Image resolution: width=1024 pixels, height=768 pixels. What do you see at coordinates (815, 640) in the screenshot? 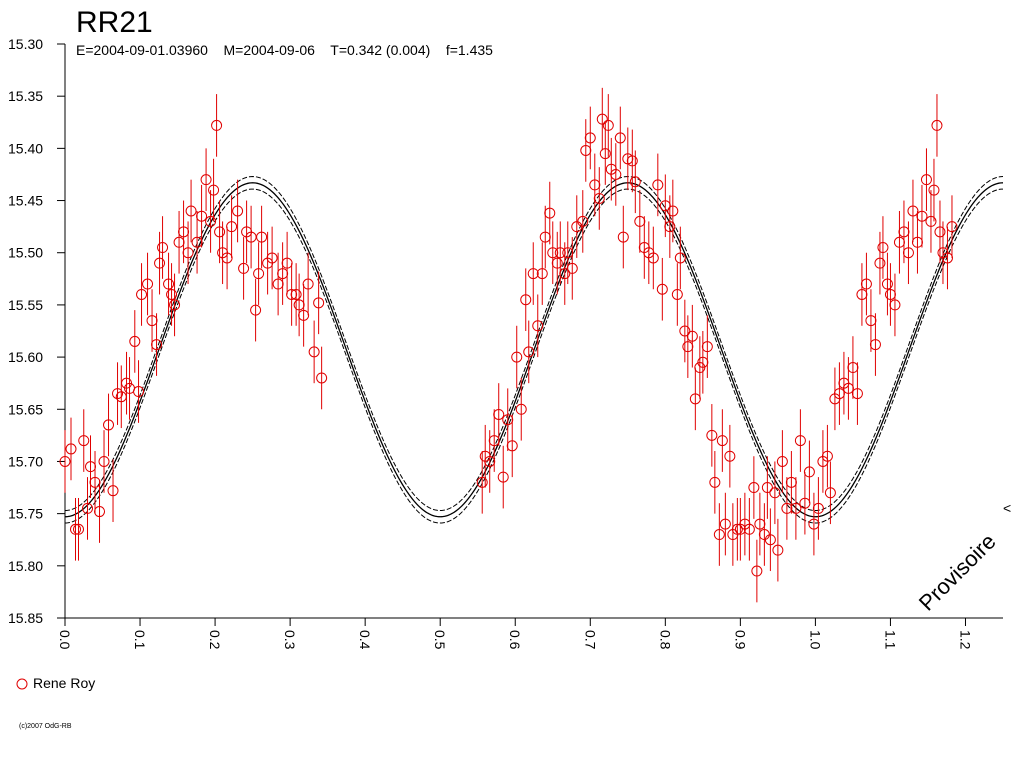
I see `x-tick-label: 1.0` at bounding box center [815, 640].